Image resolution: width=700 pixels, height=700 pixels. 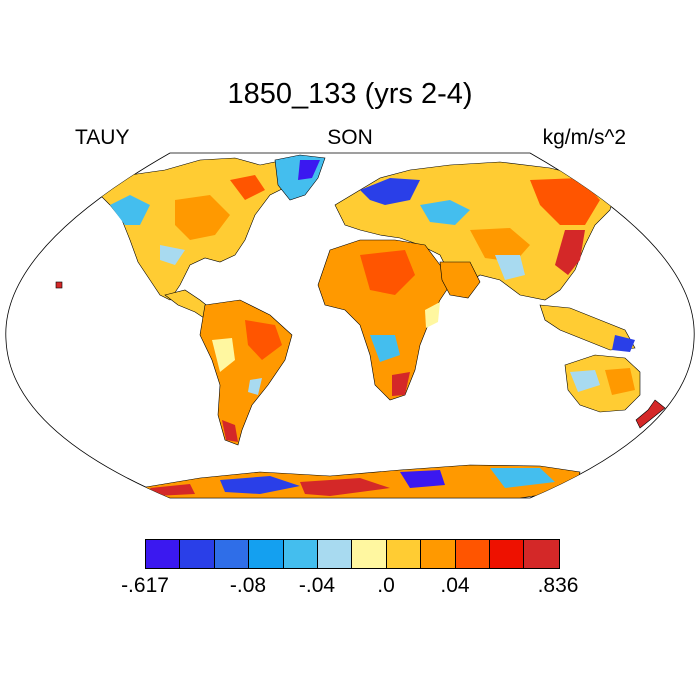 I want to click on units-label: kg/m/s^2, so click(x=584, y=137).